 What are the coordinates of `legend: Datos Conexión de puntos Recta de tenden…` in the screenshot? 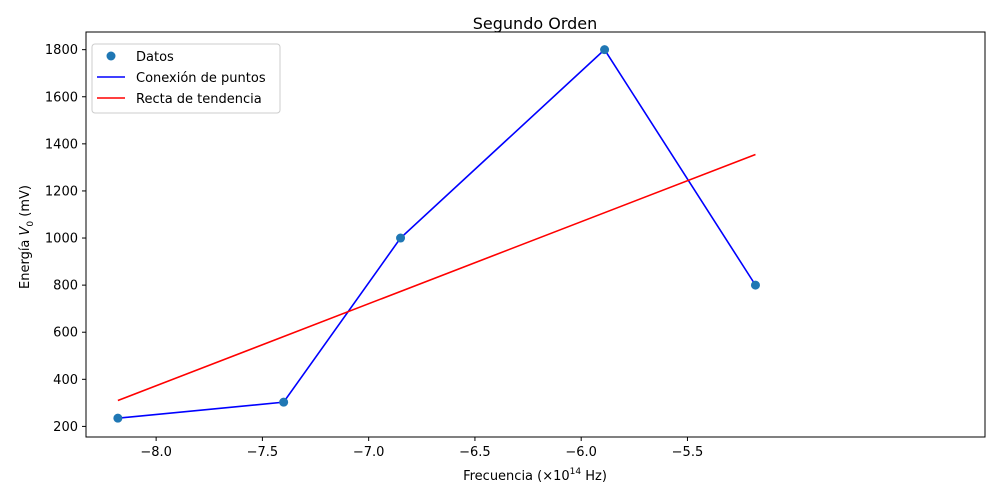 It's located at (186, 78).